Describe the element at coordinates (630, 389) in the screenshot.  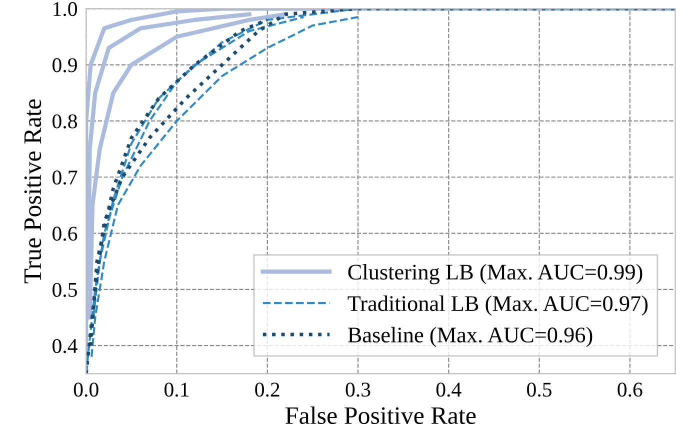
I see `x-tick-label: 0.6` at that location.